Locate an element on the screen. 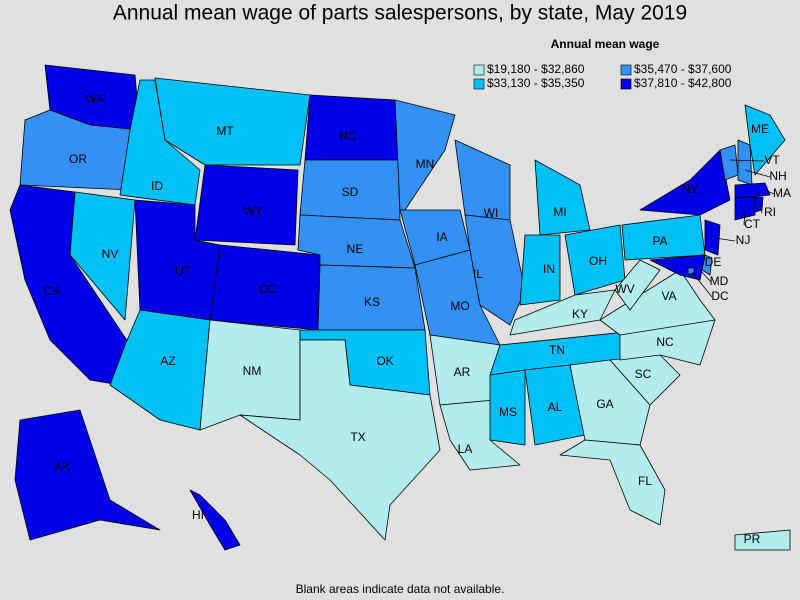 The image size is (800, 600). state-label: MS is located at coordinates (508, 412).